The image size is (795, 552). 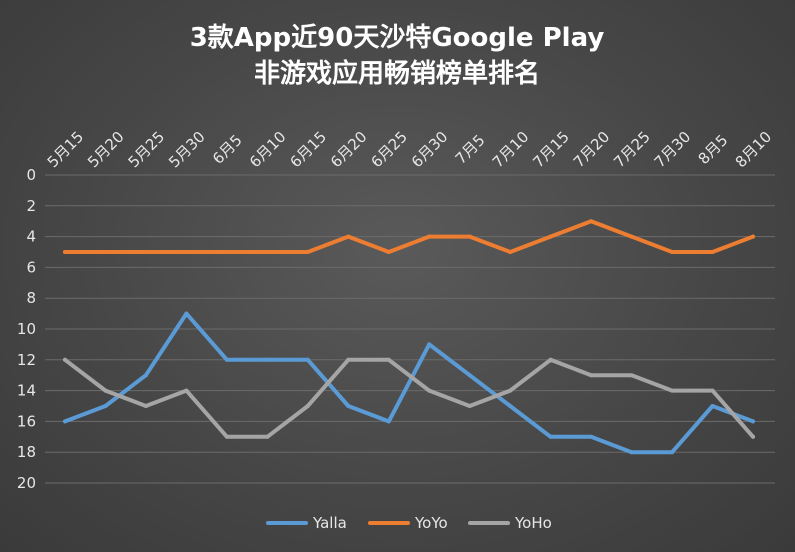 What do you see at coordinates (409, 236) in the screenshot?
I see `series-line-yoyo` at bounding box center [409, 236].